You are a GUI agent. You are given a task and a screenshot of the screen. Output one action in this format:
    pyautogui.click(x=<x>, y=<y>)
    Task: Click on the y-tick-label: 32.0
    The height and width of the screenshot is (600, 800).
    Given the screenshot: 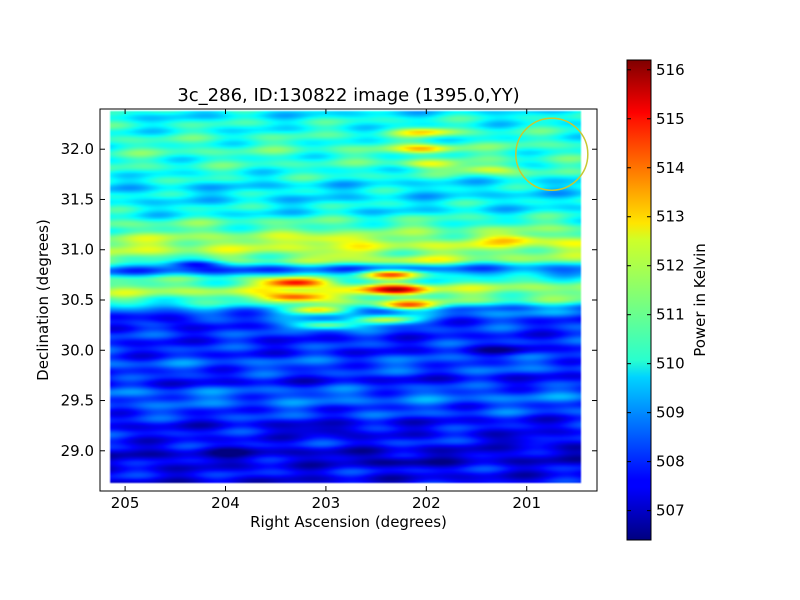 What is the action you would take?
    pyautogui.click(x=77, y=149)
    